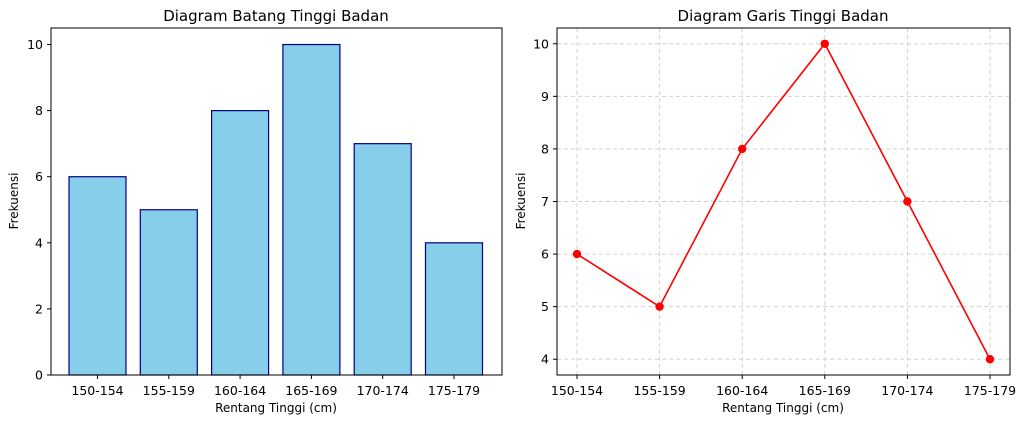 The height and width of the screenshot is (423, 1023). I want to click on y-tick-label: 5, so click(545, 306).